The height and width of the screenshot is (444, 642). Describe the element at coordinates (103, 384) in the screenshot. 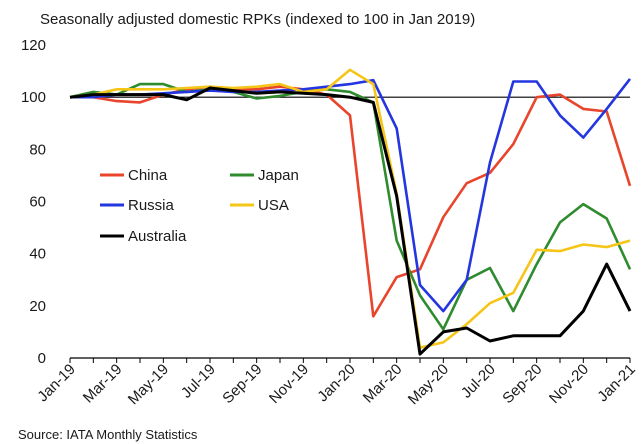

I see `x-tick-label-mar-19: Mar-19` at that location.